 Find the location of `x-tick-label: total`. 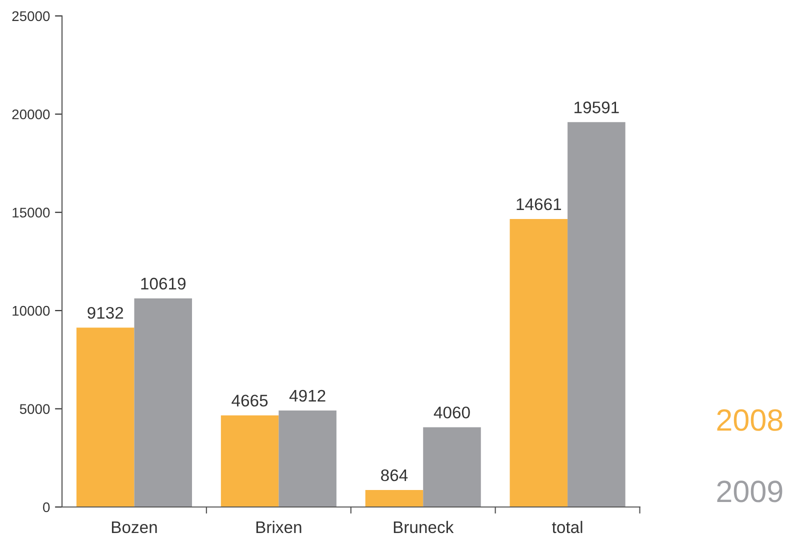

x-tick-label: total is located at coordinates (567, 527).